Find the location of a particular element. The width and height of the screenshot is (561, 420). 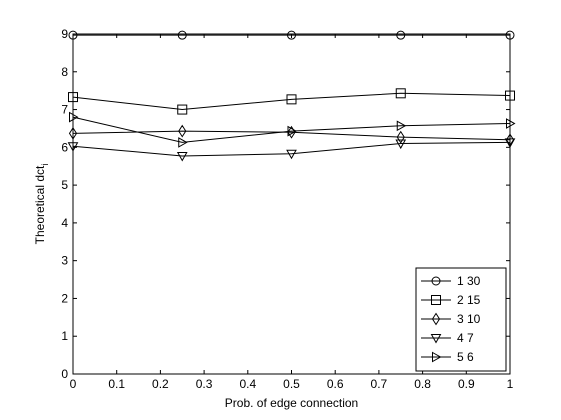

y-tick-label: 5 is located at coordinates (64, 185).